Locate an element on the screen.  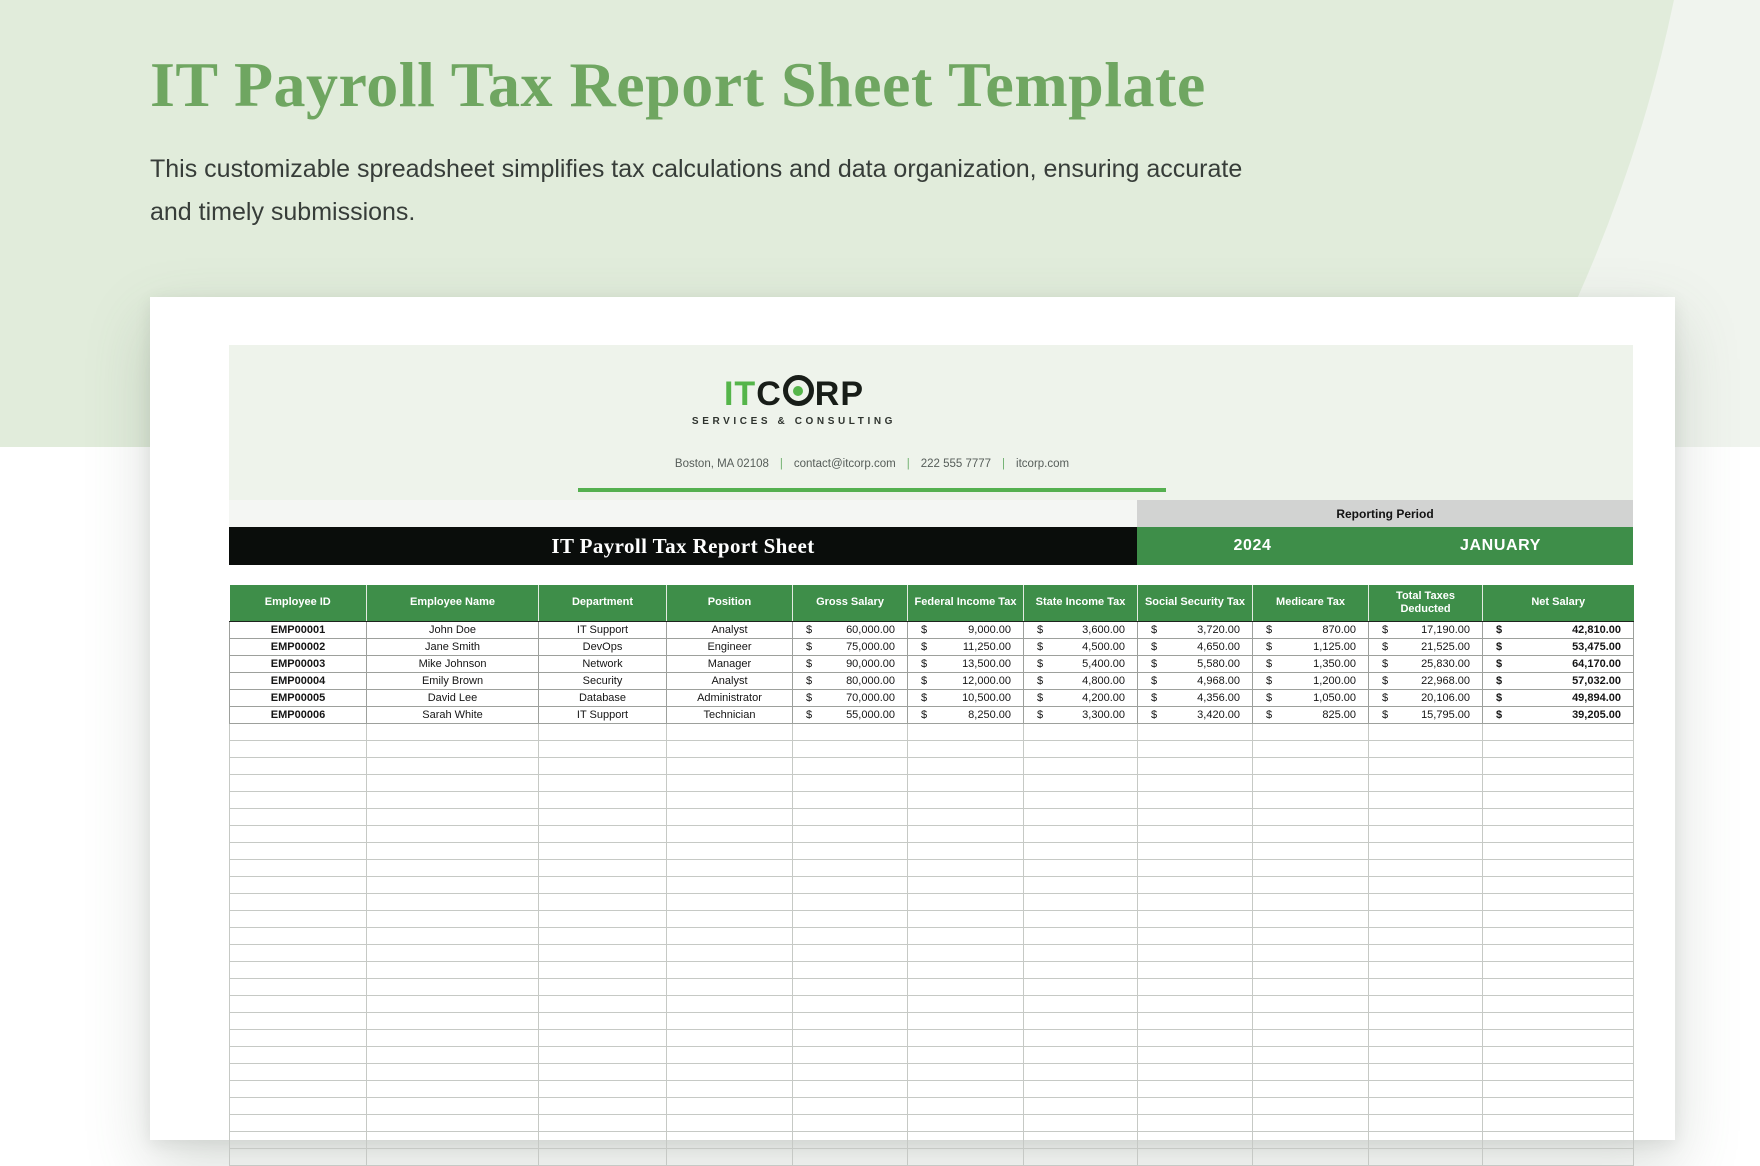
column-header-5: Federal Income Tax is located at coordinates (965, 603).